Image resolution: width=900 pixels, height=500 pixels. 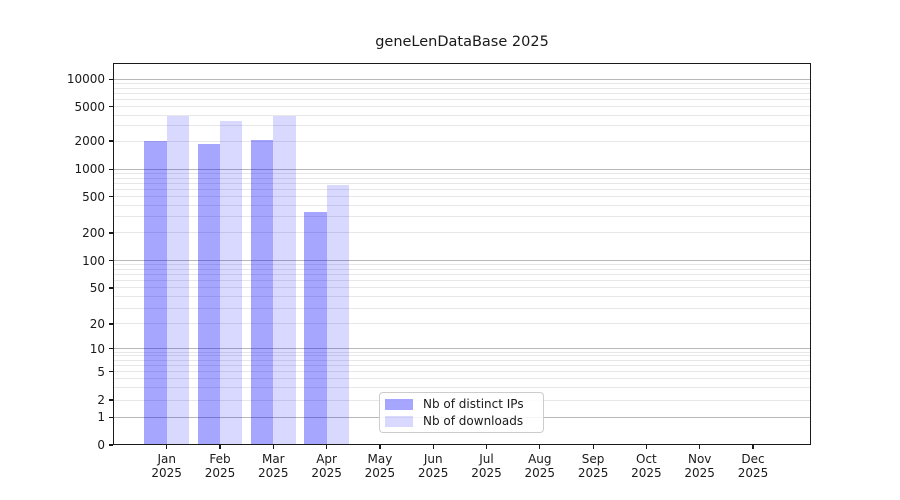 What do you see at coordinates (315, 328) in the screenshot?
I see `bar-distinct-ips-apr` at bounding box center [315, 328].